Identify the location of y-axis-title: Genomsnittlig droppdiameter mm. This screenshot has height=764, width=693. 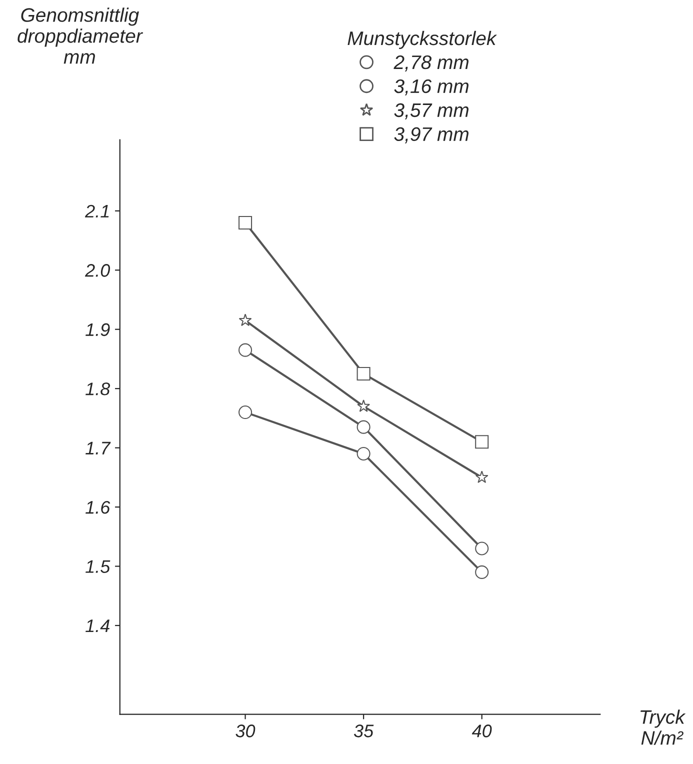
(81, 36).